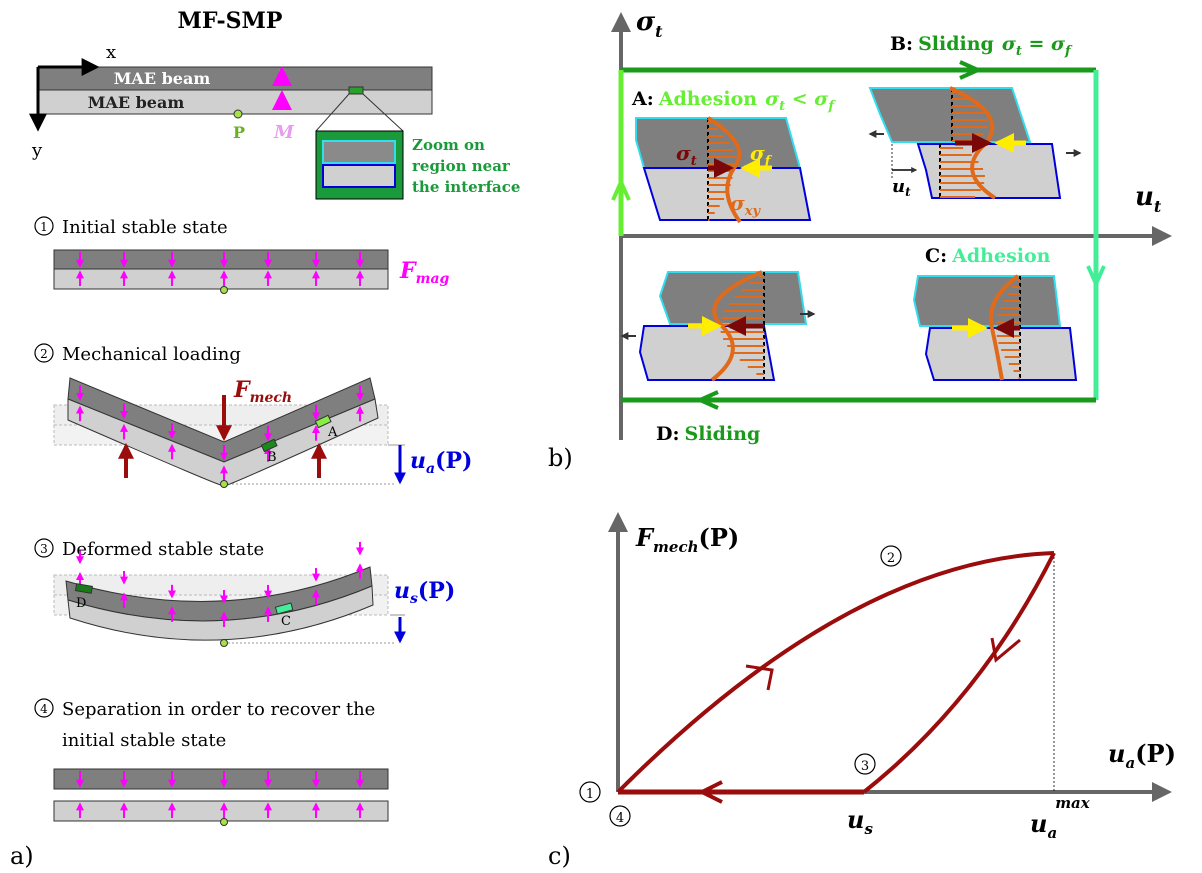 The height and width of the screenshot is (873, 1202). I want to click on state-1-badge, so click(590, 792).